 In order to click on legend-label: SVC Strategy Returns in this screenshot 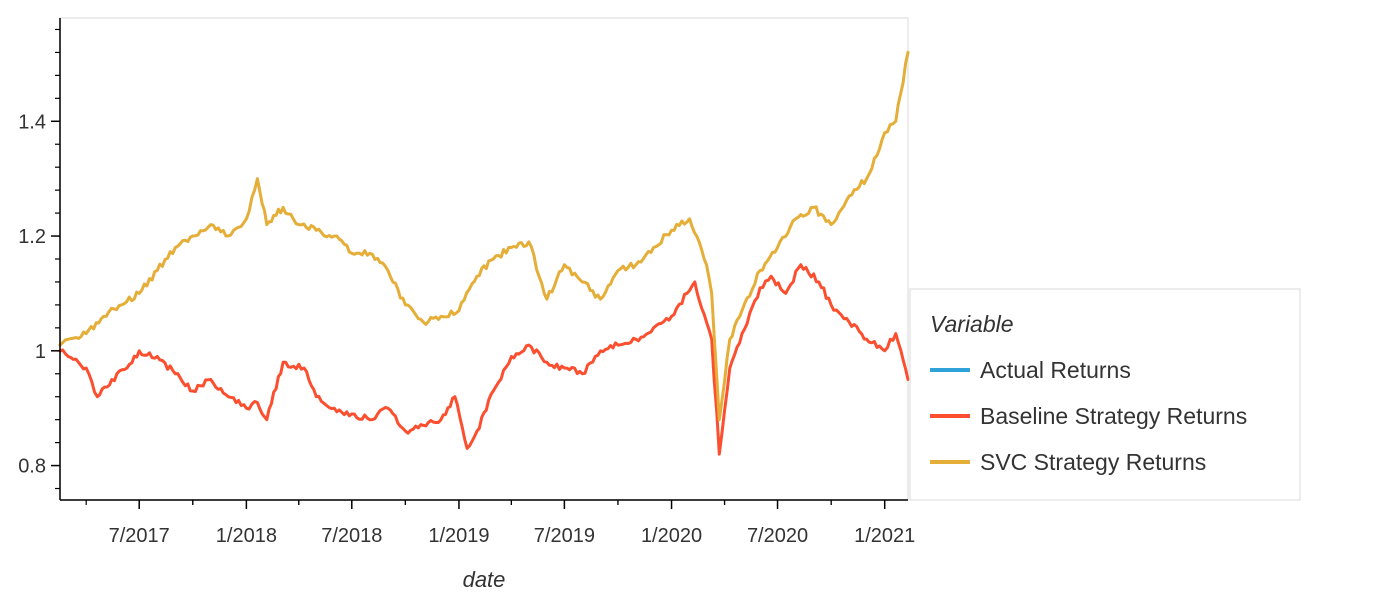, I will do `click(1093, 462)`.